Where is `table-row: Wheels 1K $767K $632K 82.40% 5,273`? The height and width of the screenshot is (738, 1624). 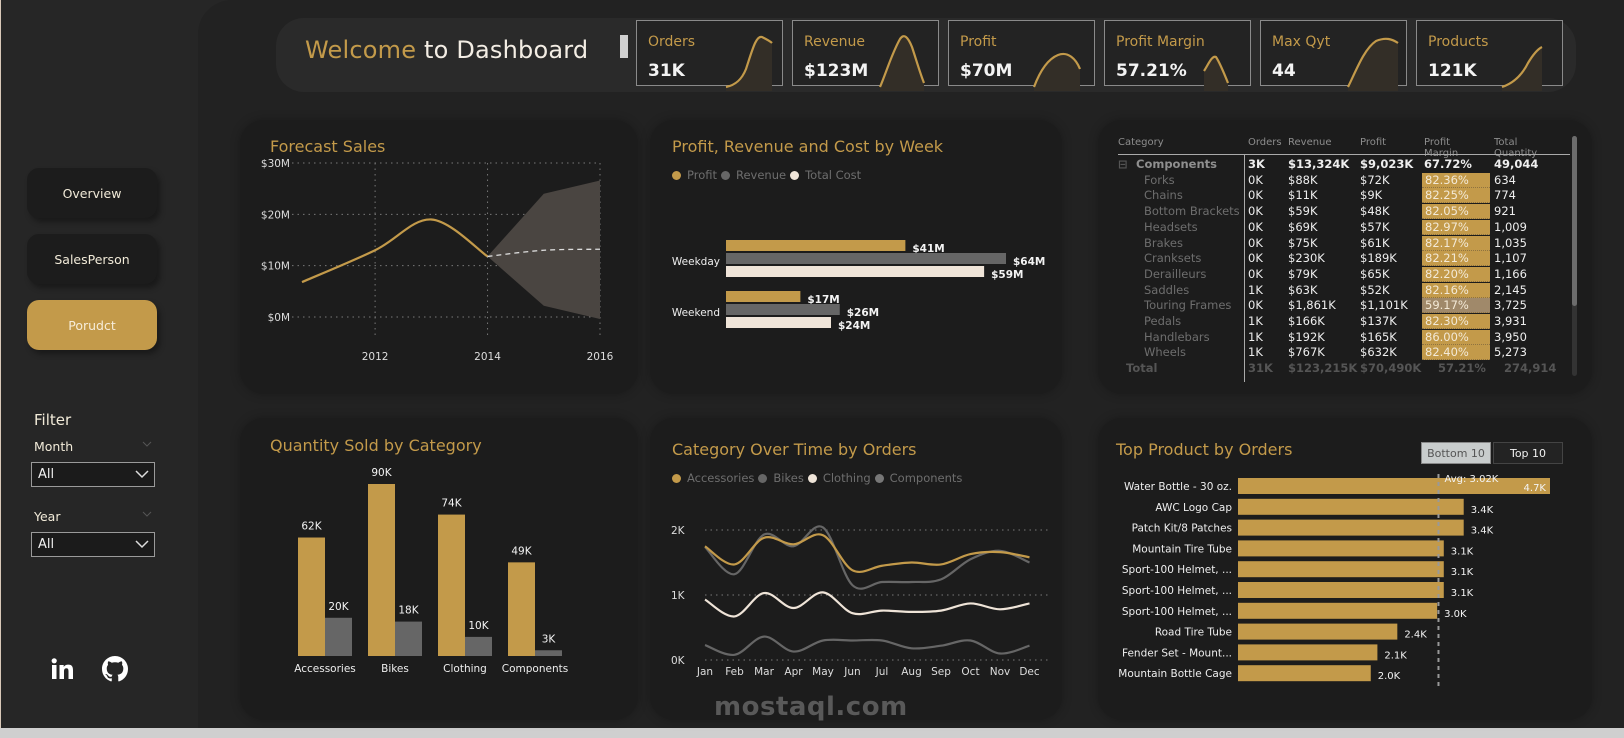
table-row: Wheels 1K $767K $632K 82.40% 5,273 is located at coordinates (1344, 353).